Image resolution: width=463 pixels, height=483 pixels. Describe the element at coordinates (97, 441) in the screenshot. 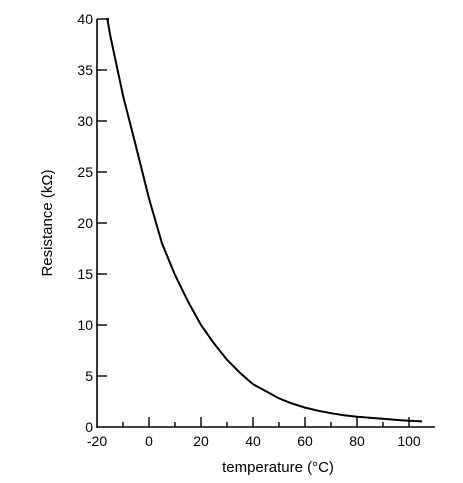

I see `x-tick-label: -20` at that location.